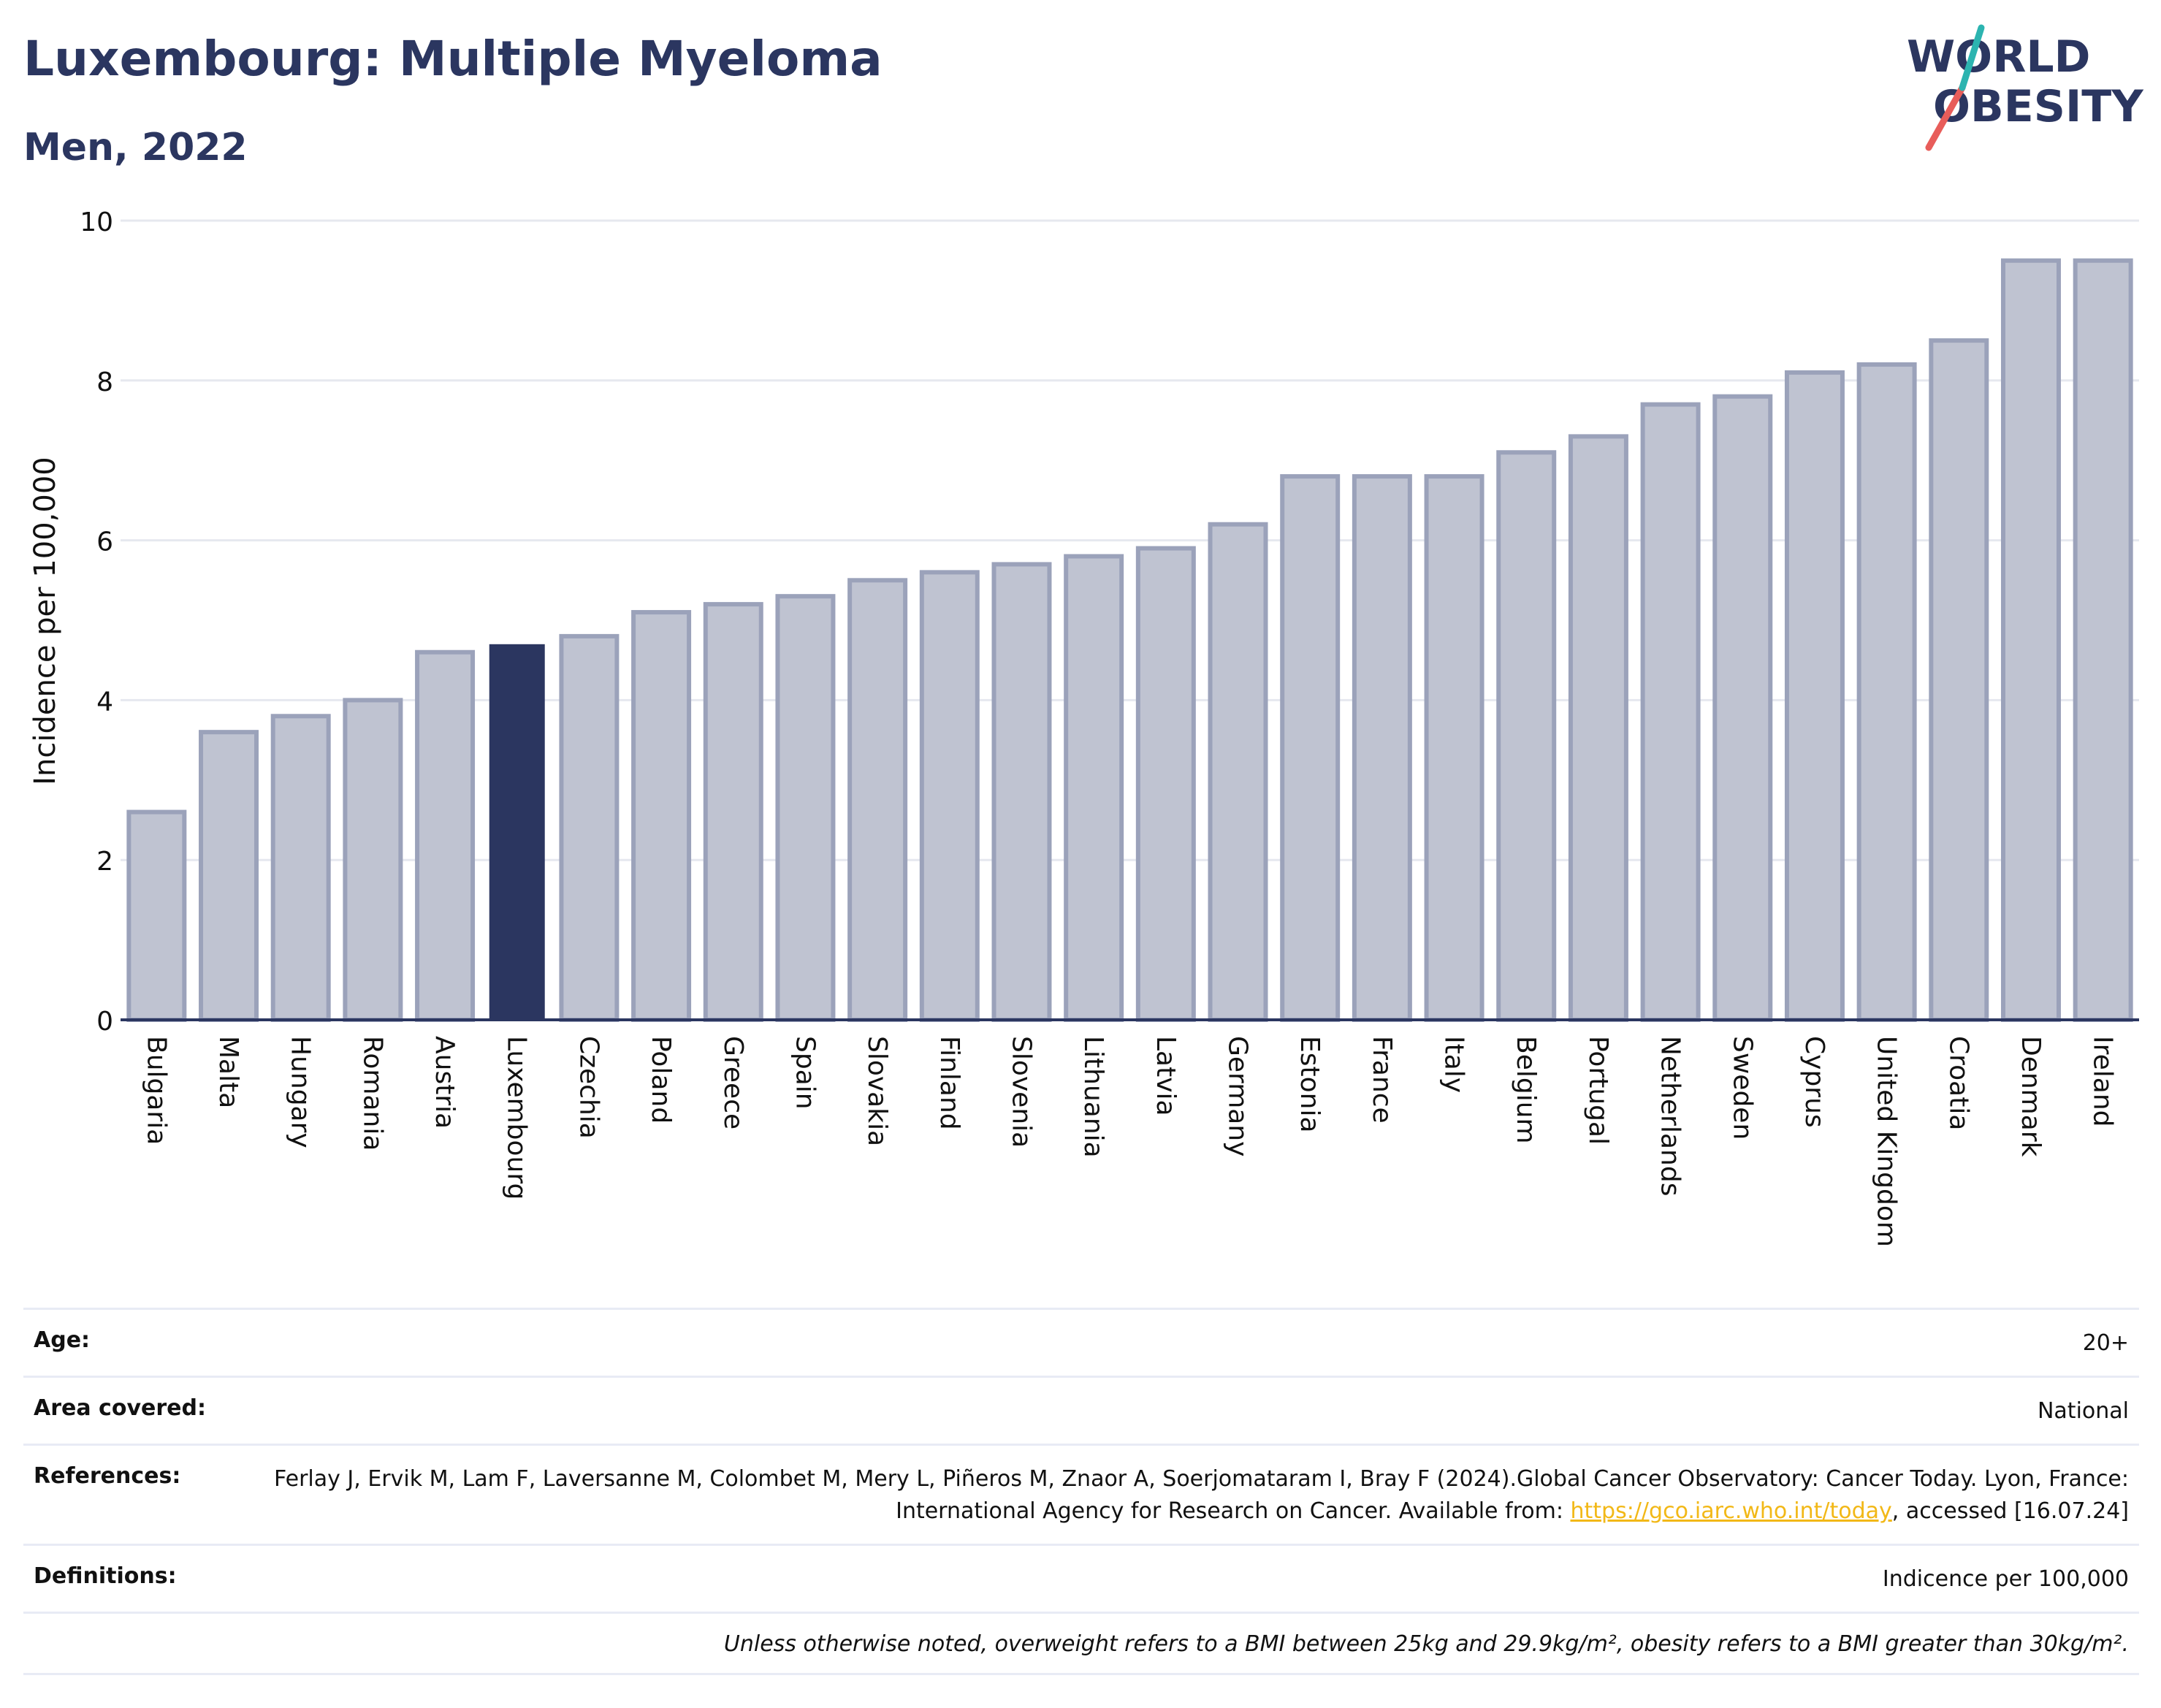 Image resolution: width=2161 pixels, height=1708 pixels. I want to click on x-tick-label: Czechia, so click(588, 1087).